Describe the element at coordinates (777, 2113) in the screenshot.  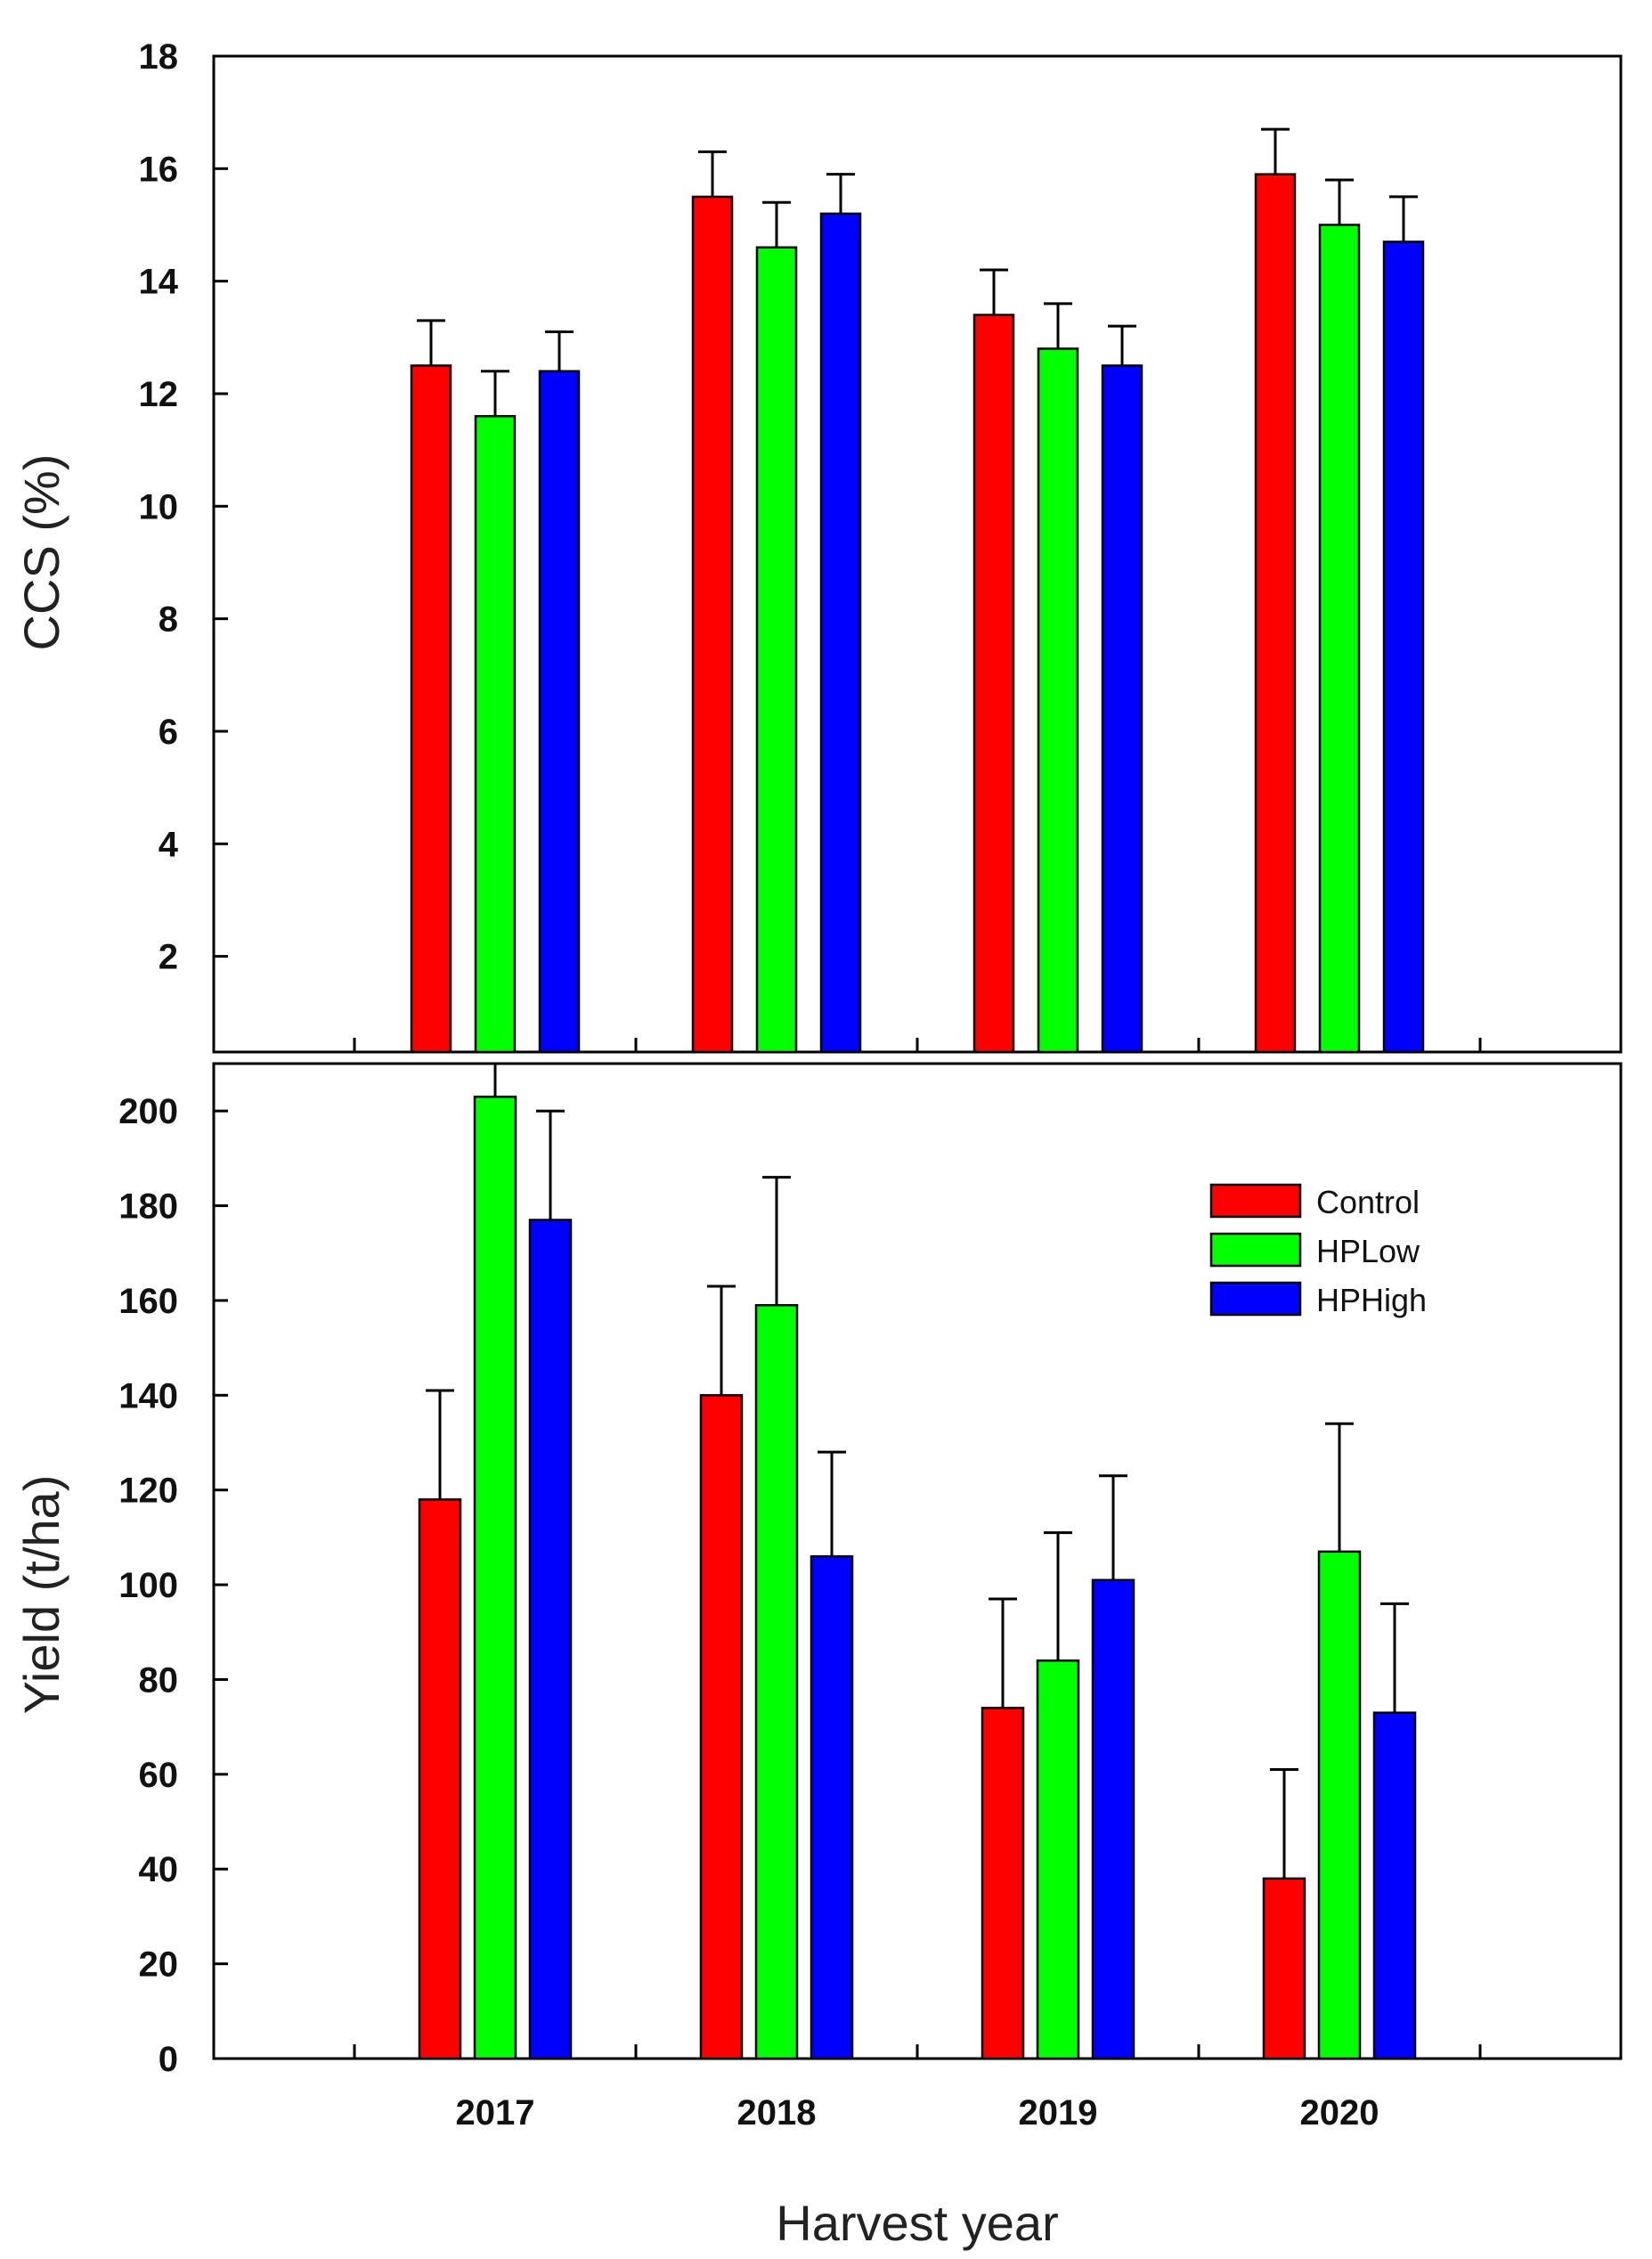
I see `yield-x-tick-label: 2018` at that location.